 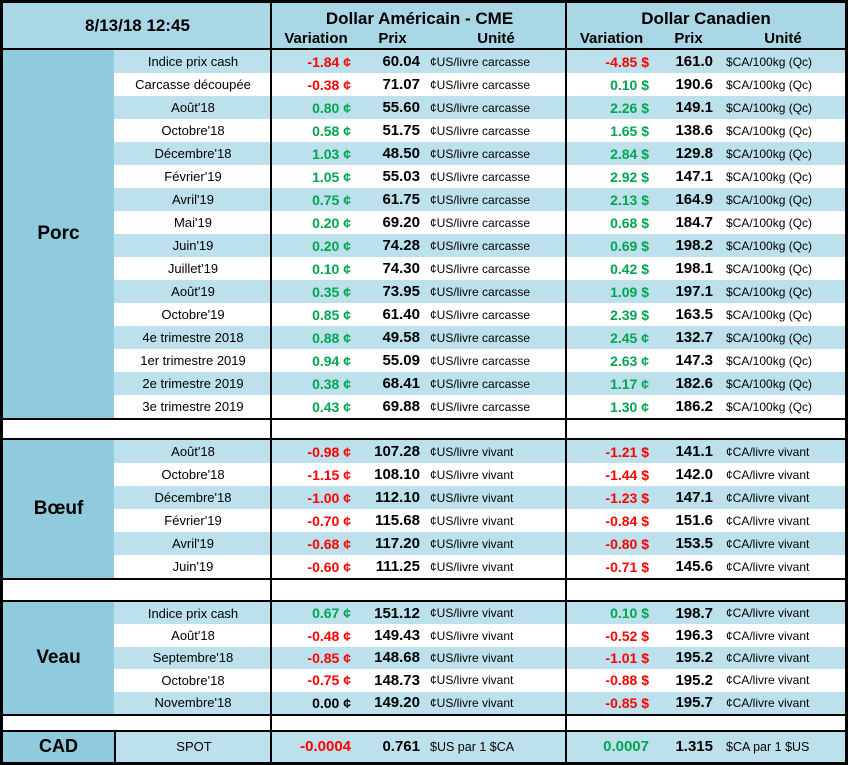 I want to click on cad-variation-cell: 2.84 $, so click(x=611, y=153).